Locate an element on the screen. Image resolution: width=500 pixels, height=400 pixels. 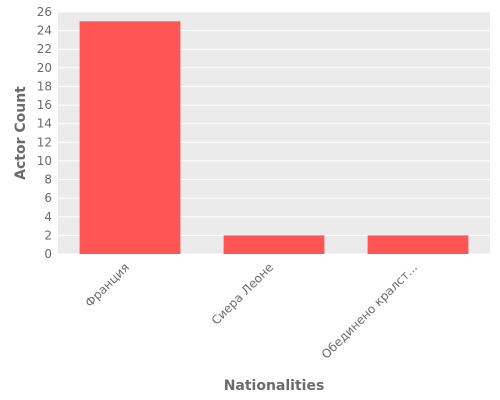
y-tick-label: 10 is located at coordinates (44, 161).